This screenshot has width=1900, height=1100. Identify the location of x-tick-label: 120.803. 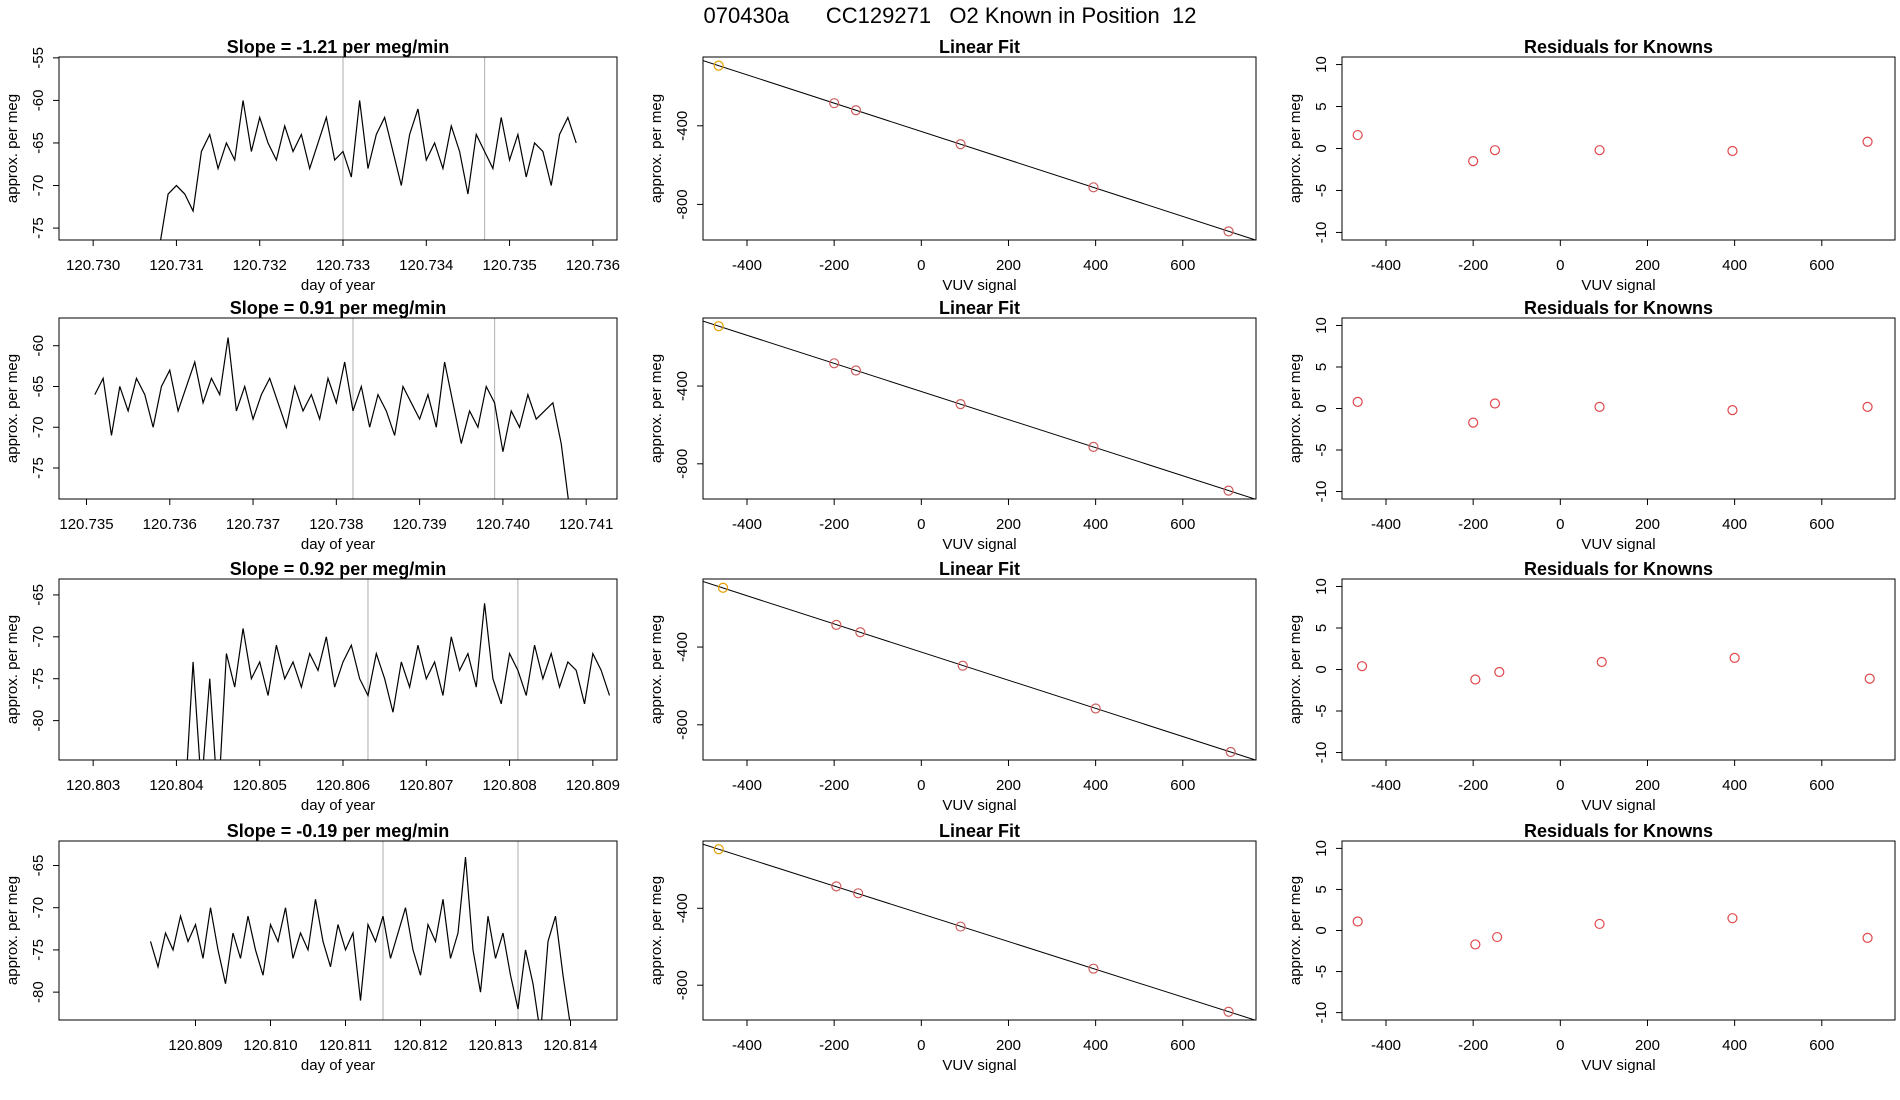
(93, 785).